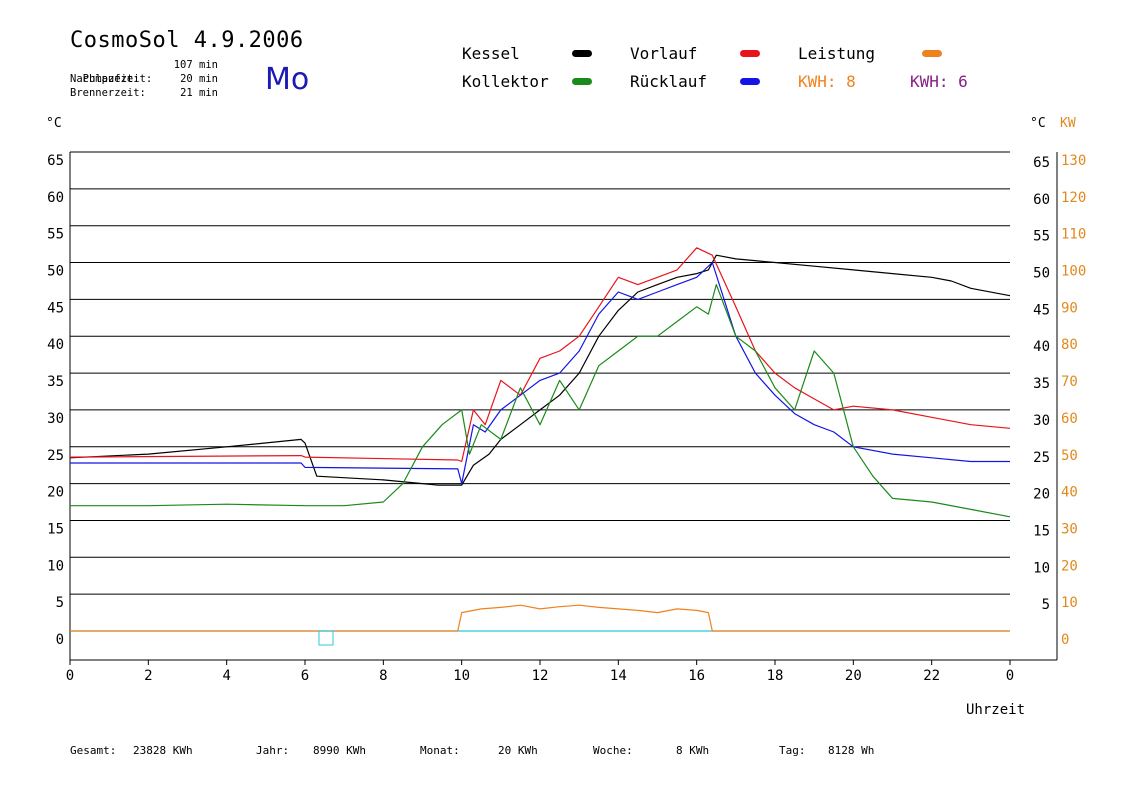 This screenshot has height=812, width=1148. Describe the element at coordinates (55, 419) in the screenshot. I see `y-tick-label: 30` at that location.